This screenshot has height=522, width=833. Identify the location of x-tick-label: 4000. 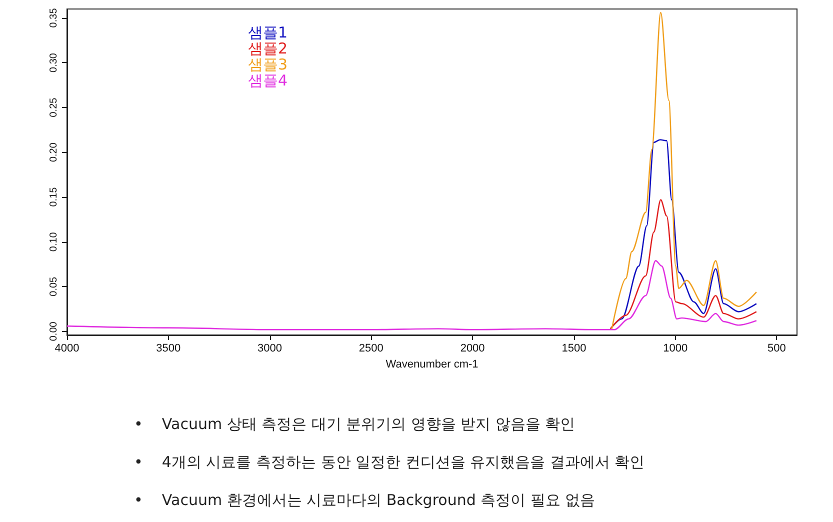
(67, 348).